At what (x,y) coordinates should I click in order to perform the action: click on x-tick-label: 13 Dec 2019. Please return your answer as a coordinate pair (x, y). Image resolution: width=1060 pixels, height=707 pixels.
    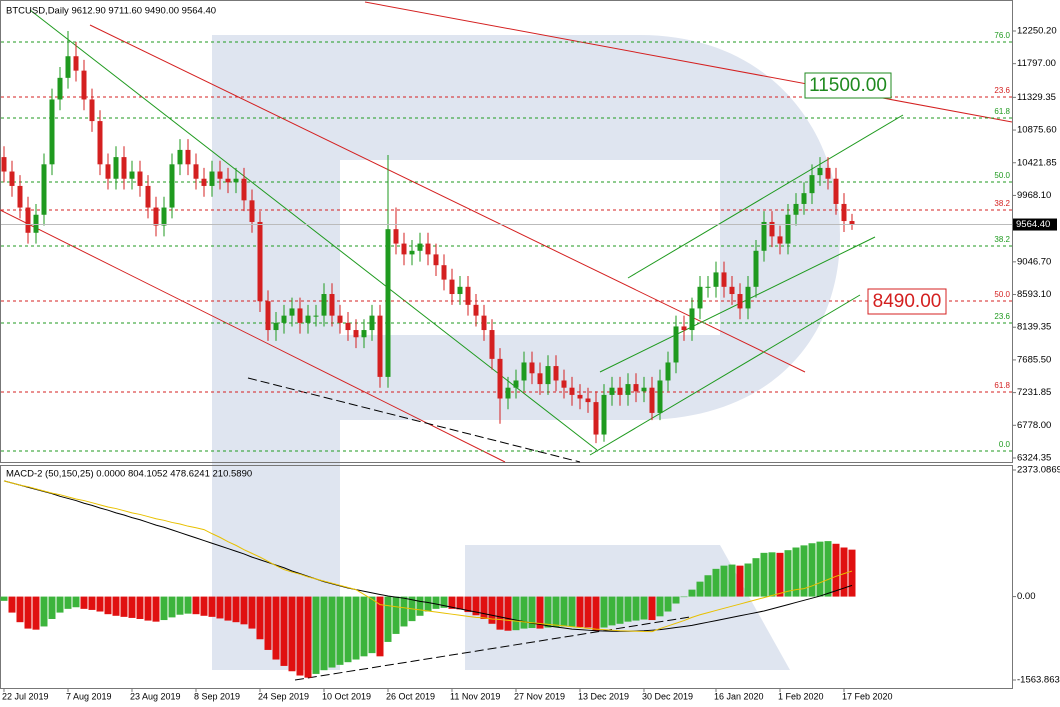
    Looking at the image, I should click on (603, 696).